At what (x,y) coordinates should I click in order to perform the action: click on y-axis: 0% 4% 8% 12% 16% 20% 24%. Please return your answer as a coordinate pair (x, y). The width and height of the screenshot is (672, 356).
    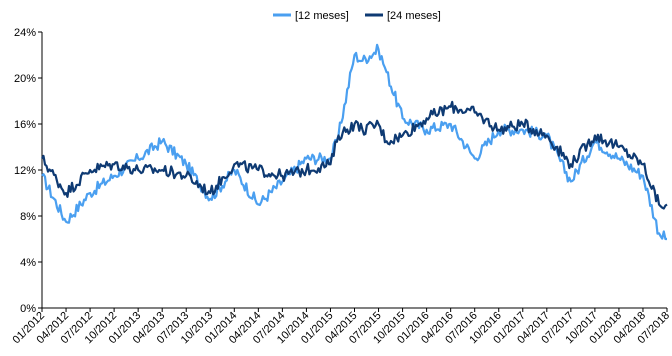
    Looking at the image, I should click on (28, 171).